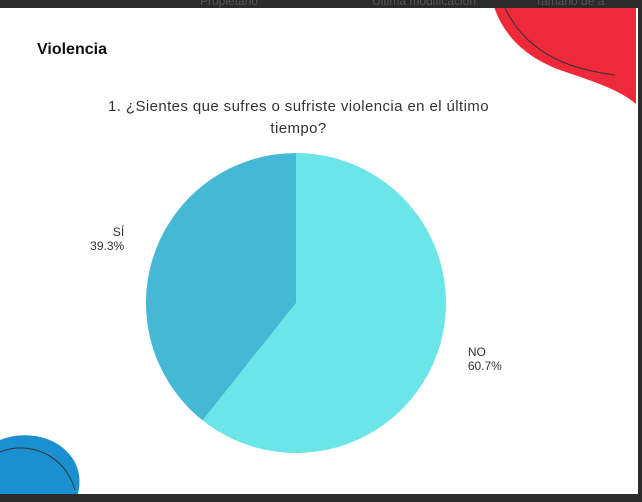 The width and height of the screenshot is (642, 502). I want to click on bottom-border, so click(321, 498).